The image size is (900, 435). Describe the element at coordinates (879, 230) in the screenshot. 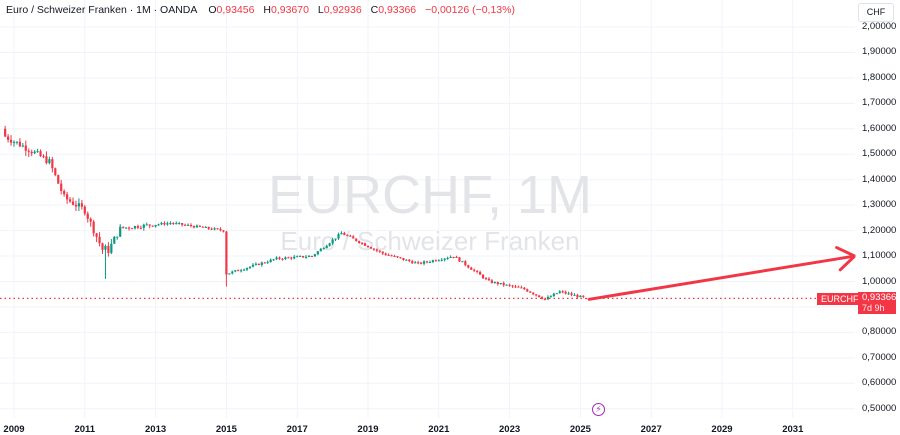

I see `price-tick-label: 1,20000` at that location.